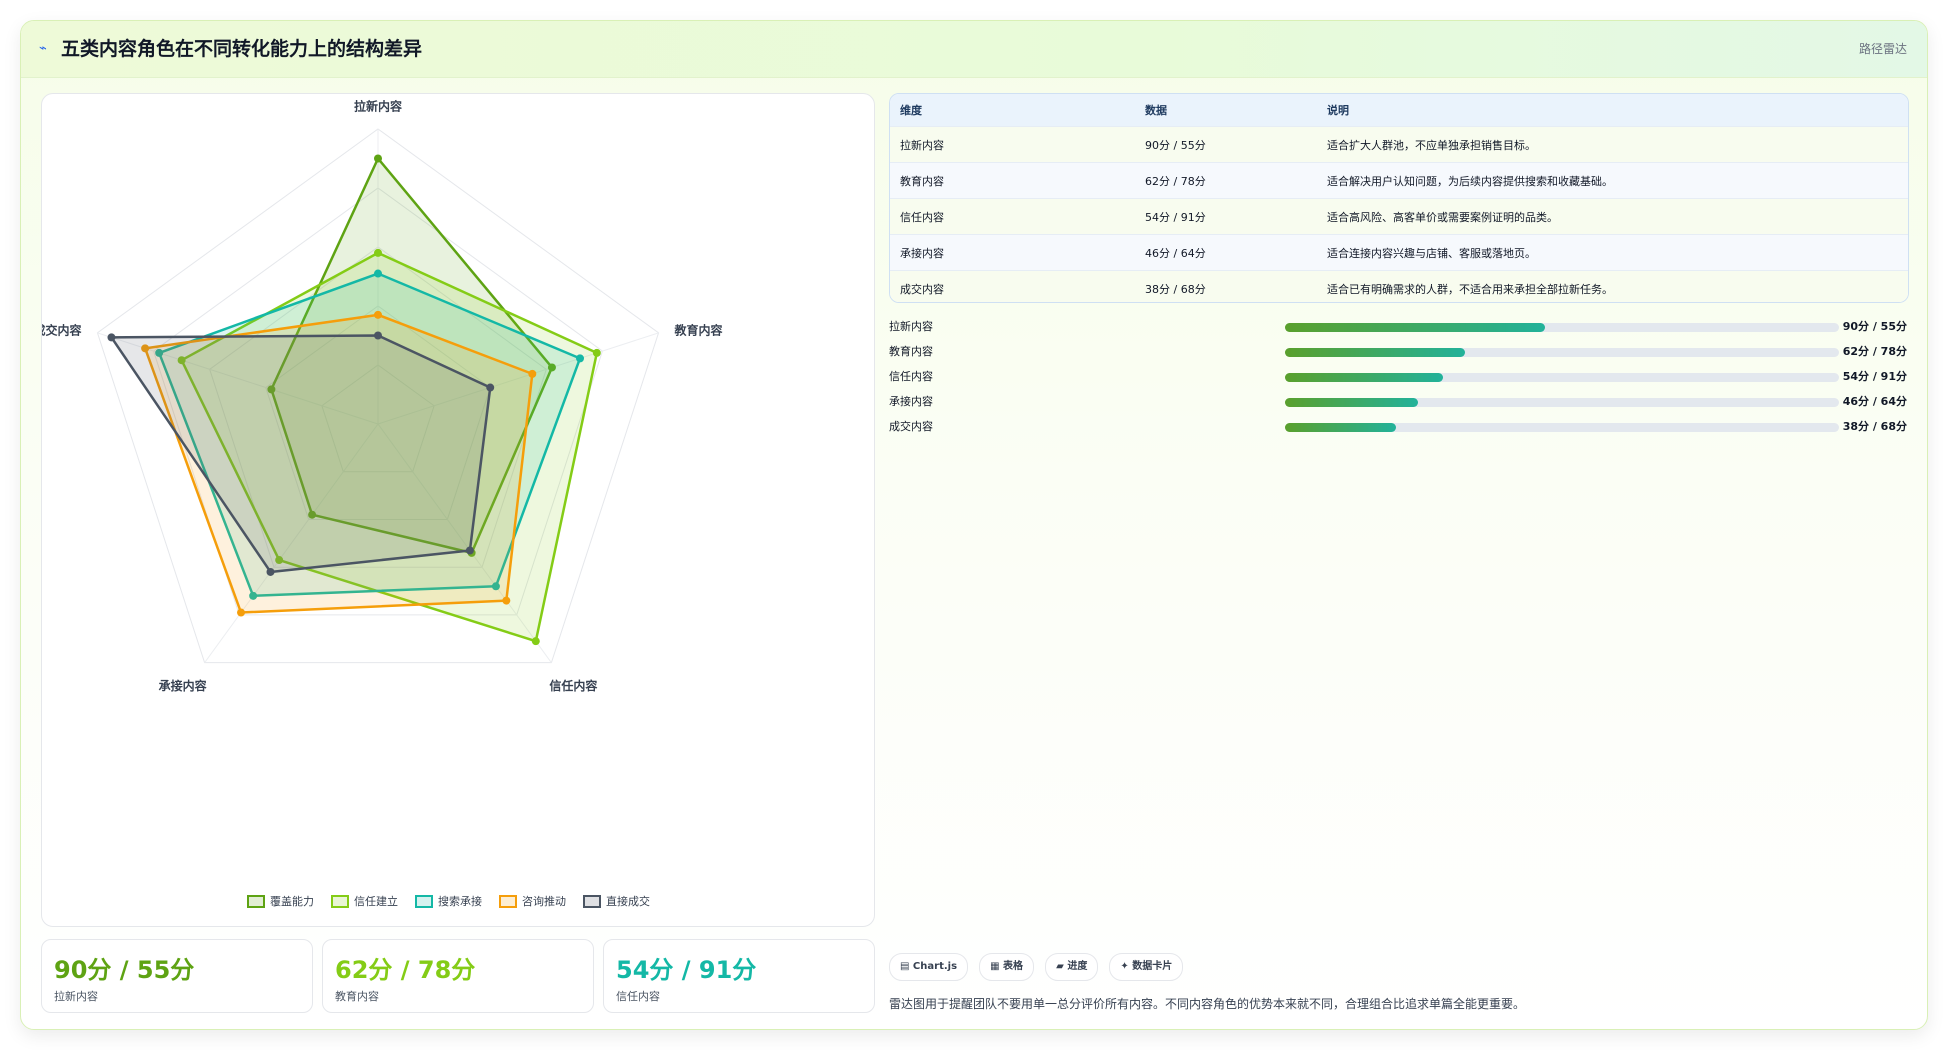  I want to click on legend-label: 覆盖能力, so click(292, 901).